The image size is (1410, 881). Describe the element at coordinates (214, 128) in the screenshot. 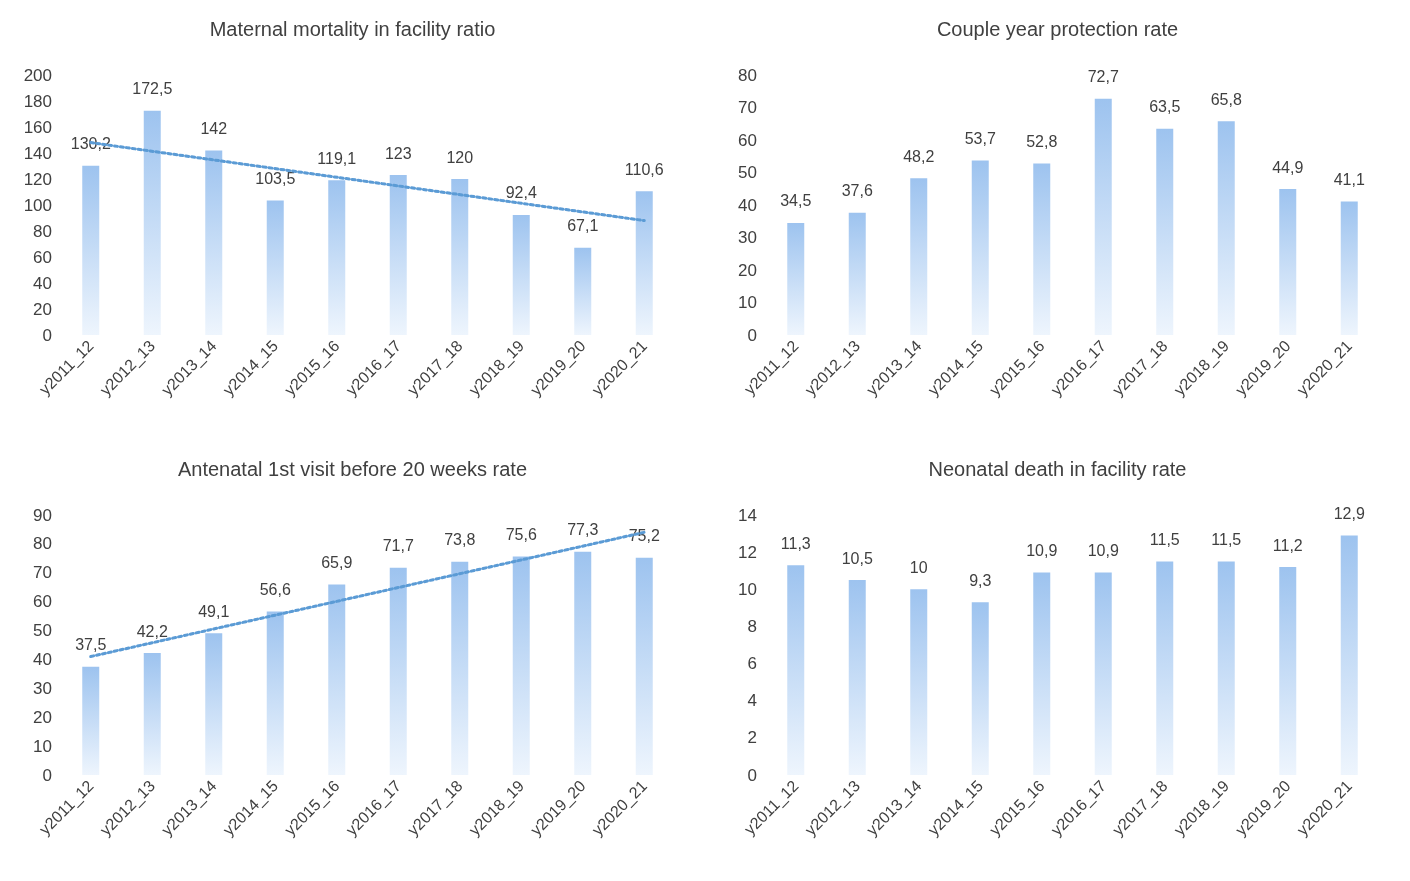

I see `data-label: 142` at that location.